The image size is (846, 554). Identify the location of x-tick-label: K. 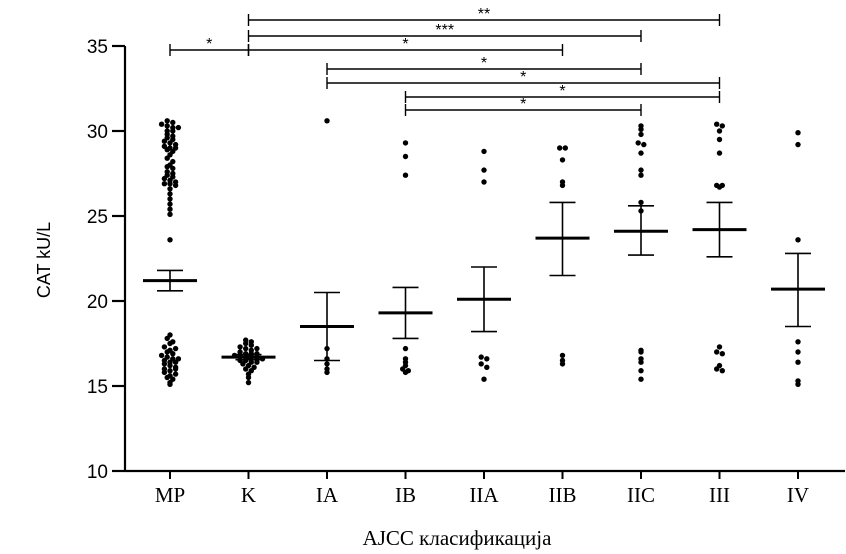
(248, 495).